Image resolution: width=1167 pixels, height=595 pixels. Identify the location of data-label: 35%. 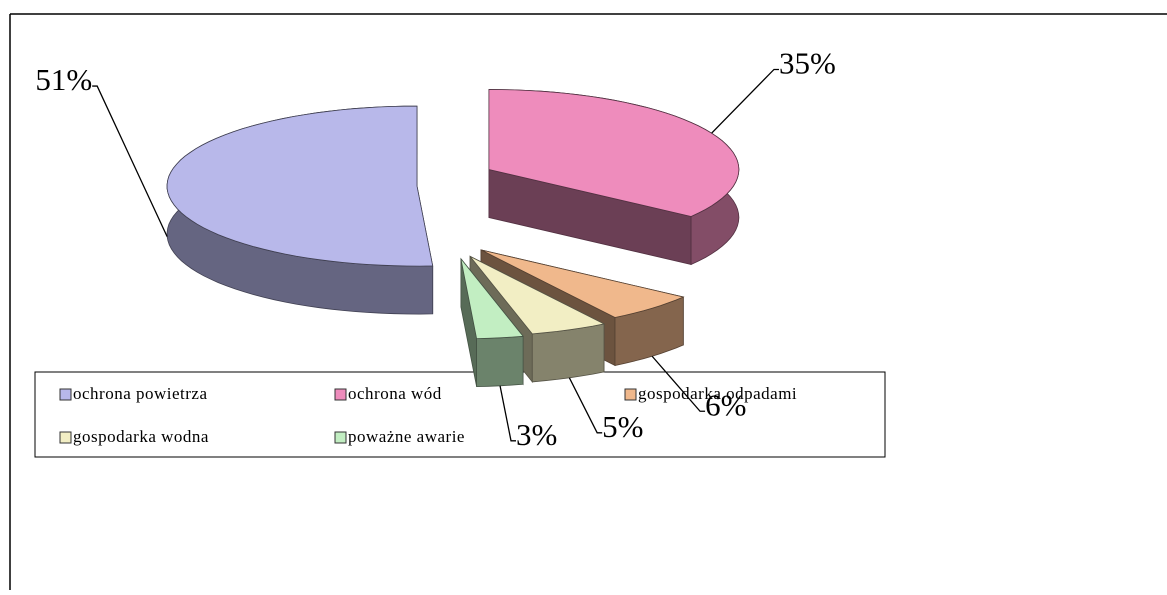
(807, 63).